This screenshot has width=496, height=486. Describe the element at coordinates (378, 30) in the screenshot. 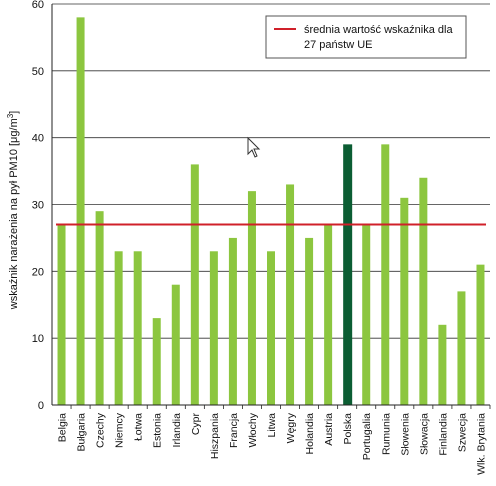

I see `legend-label-line1: średnia wartość wskaźnika dla` at that location.